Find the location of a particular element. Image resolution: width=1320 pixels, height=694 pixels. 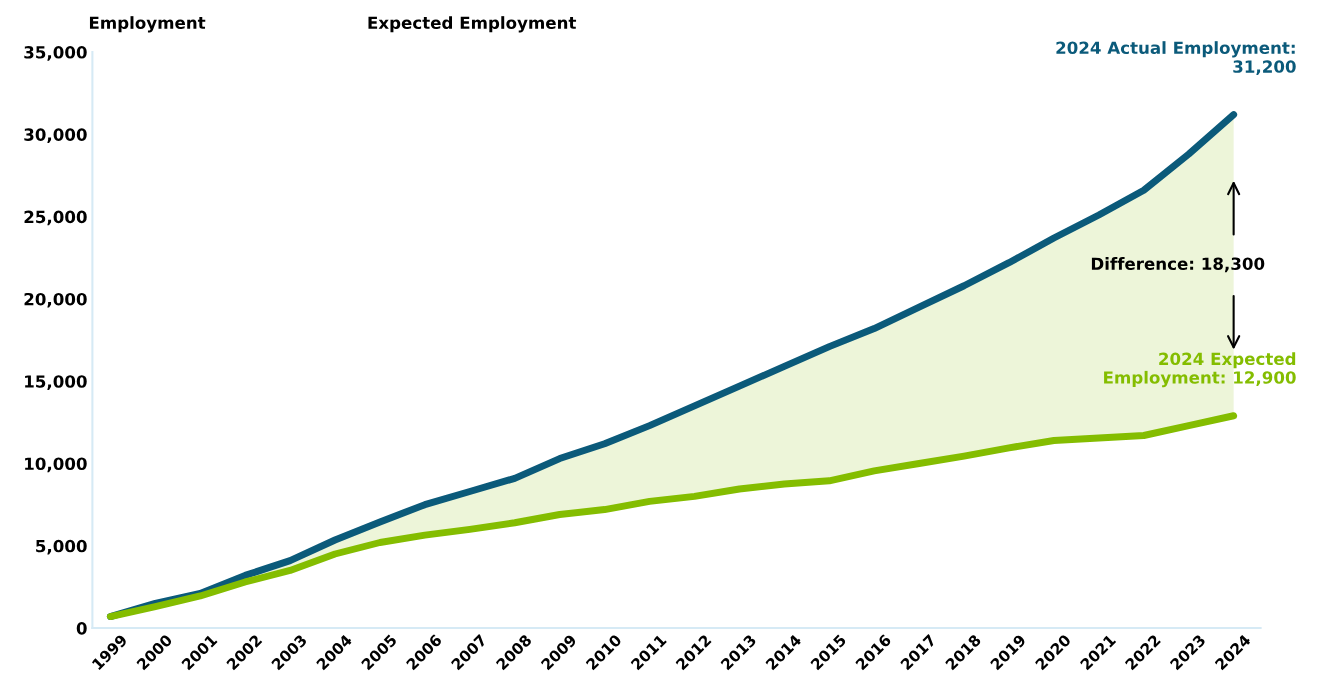

y-axis-title: Employment is located at coordinates (147, 24).